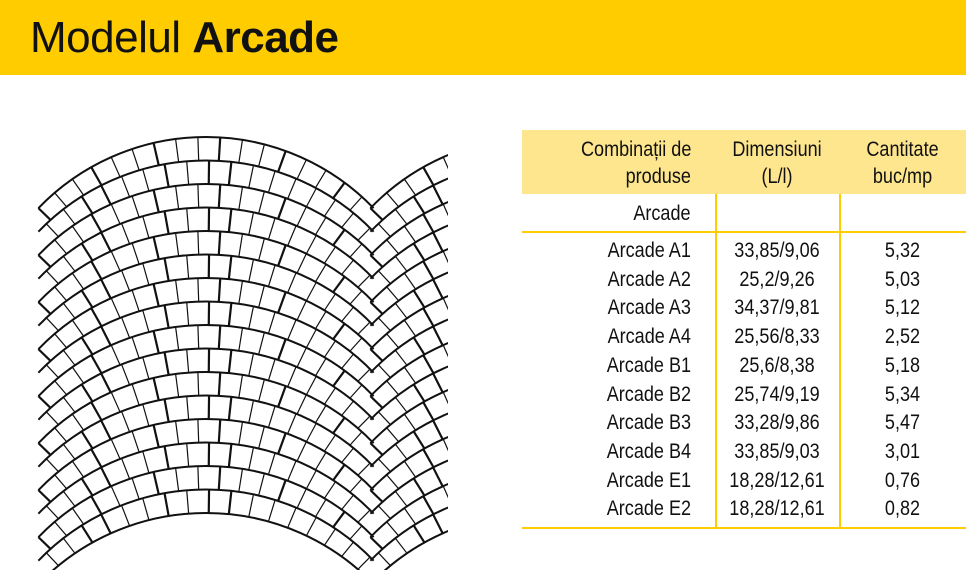 The height and width of the screenshot is (584, 966). Describe the element at coordinates (777, 365) in the screenshot. I see `product-dimensions: 25,6/8,38` at that location.